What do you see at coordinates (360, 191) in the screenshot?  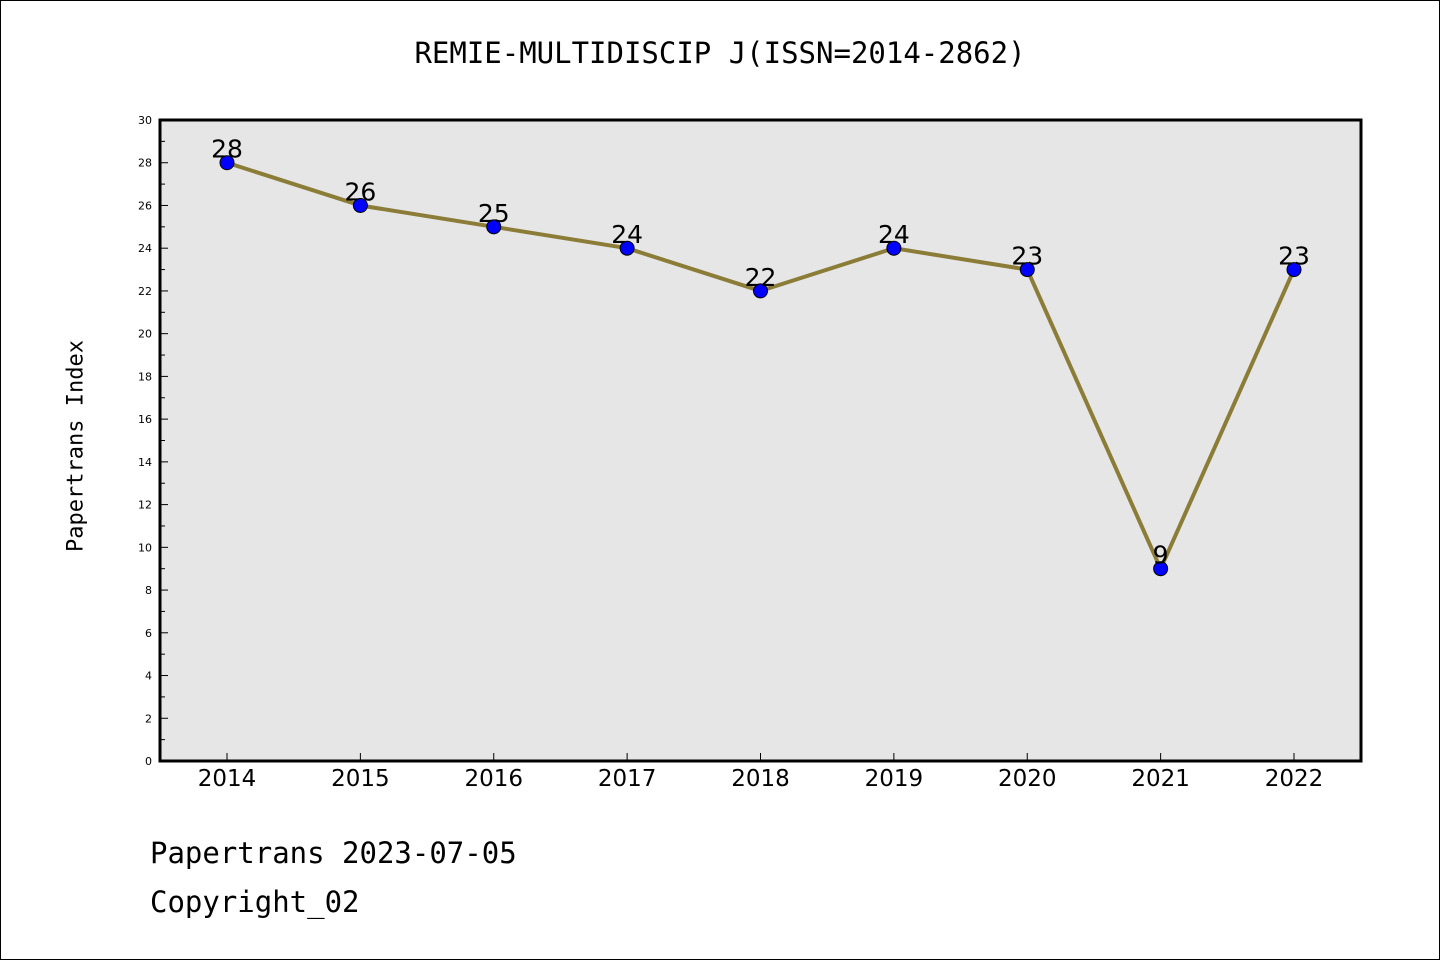 I see `data-label: 26` at bounding box center [360, 191].